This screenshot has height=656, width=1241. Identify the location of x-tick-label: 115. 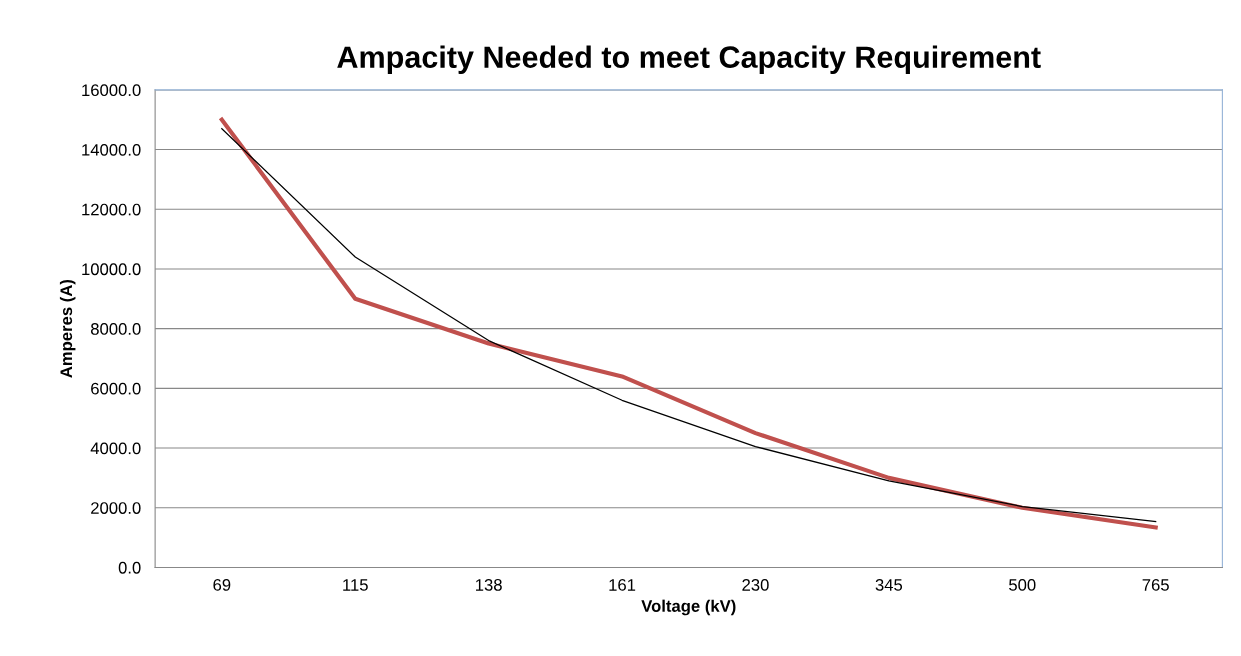
(355, 585).